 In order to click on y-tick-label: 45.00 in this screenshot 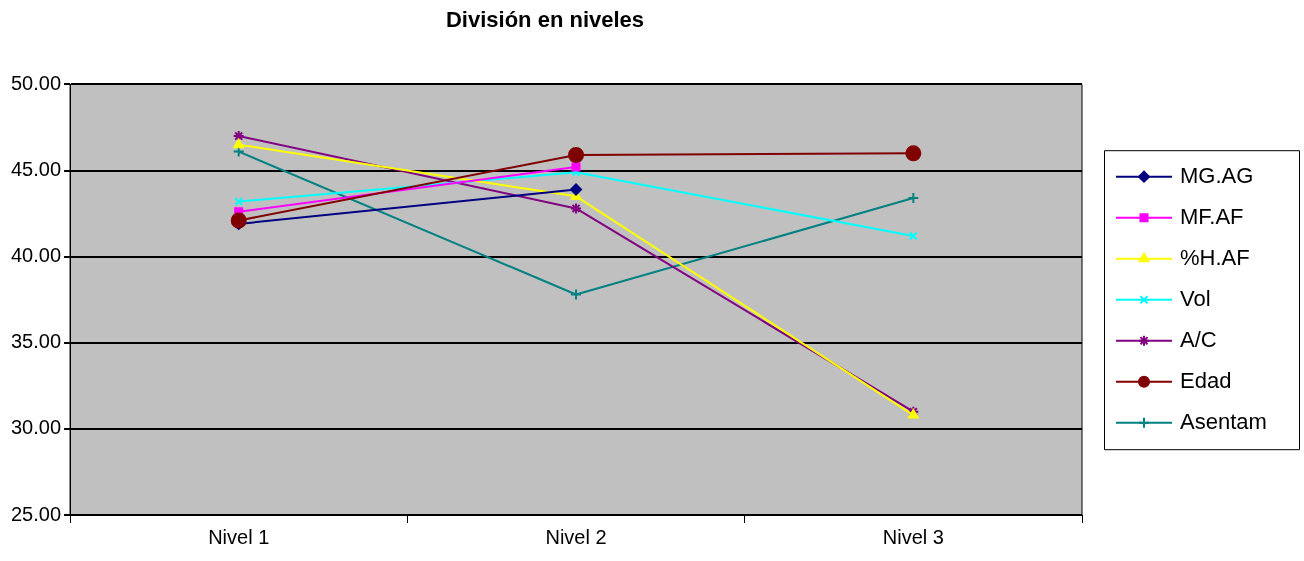, I will do `click(36, 169)`.